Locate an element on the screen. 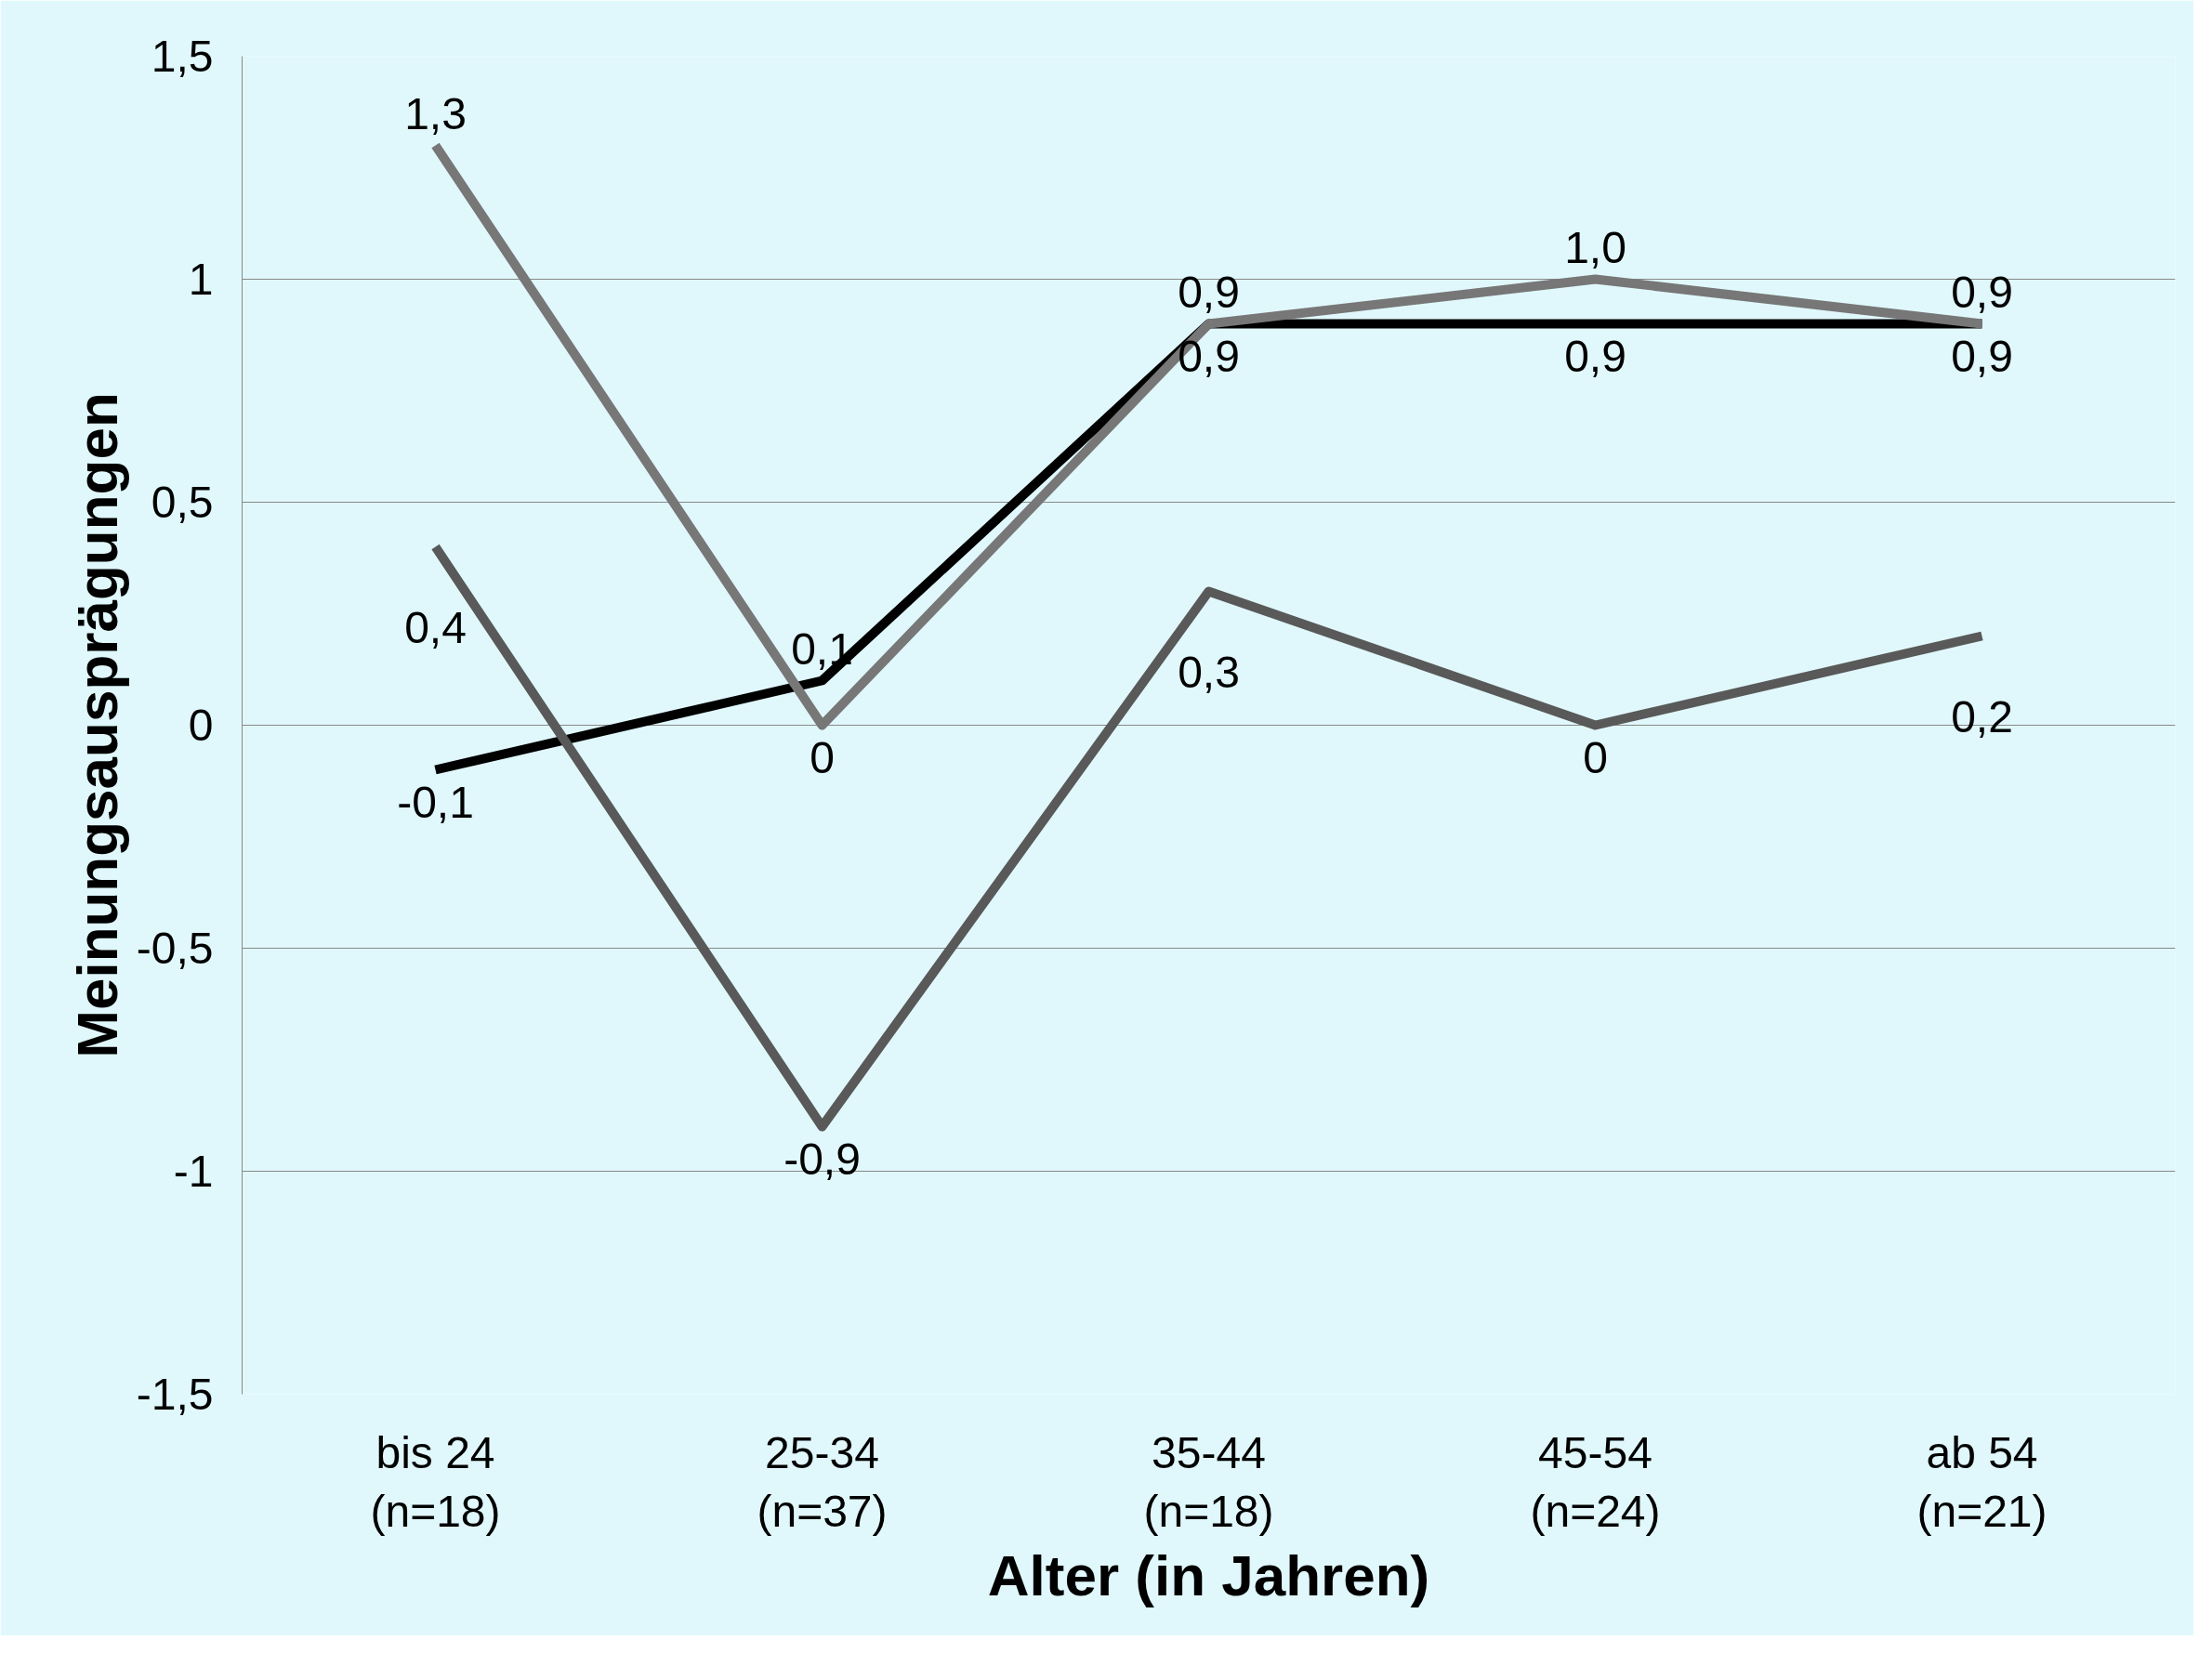 The image size is (2212, 1653). y-tick-label: 1 is located at coordinates (201, 279).